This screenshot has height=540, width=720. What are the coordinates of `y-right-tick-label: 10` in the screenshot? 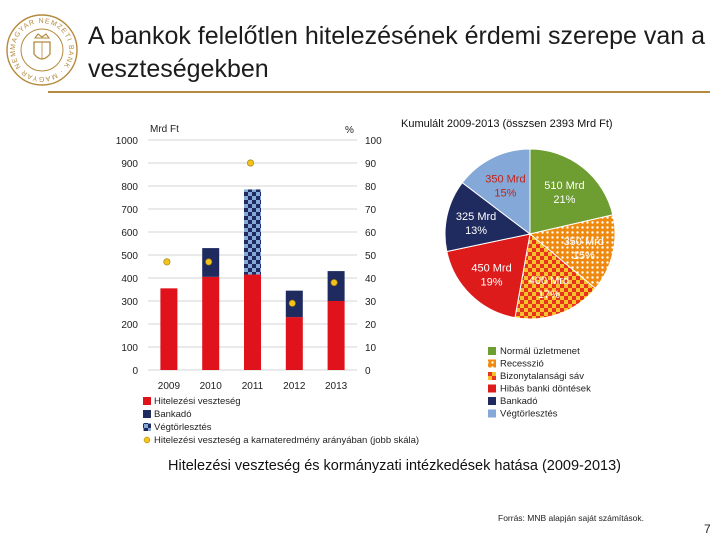 It's located at (371, 348).